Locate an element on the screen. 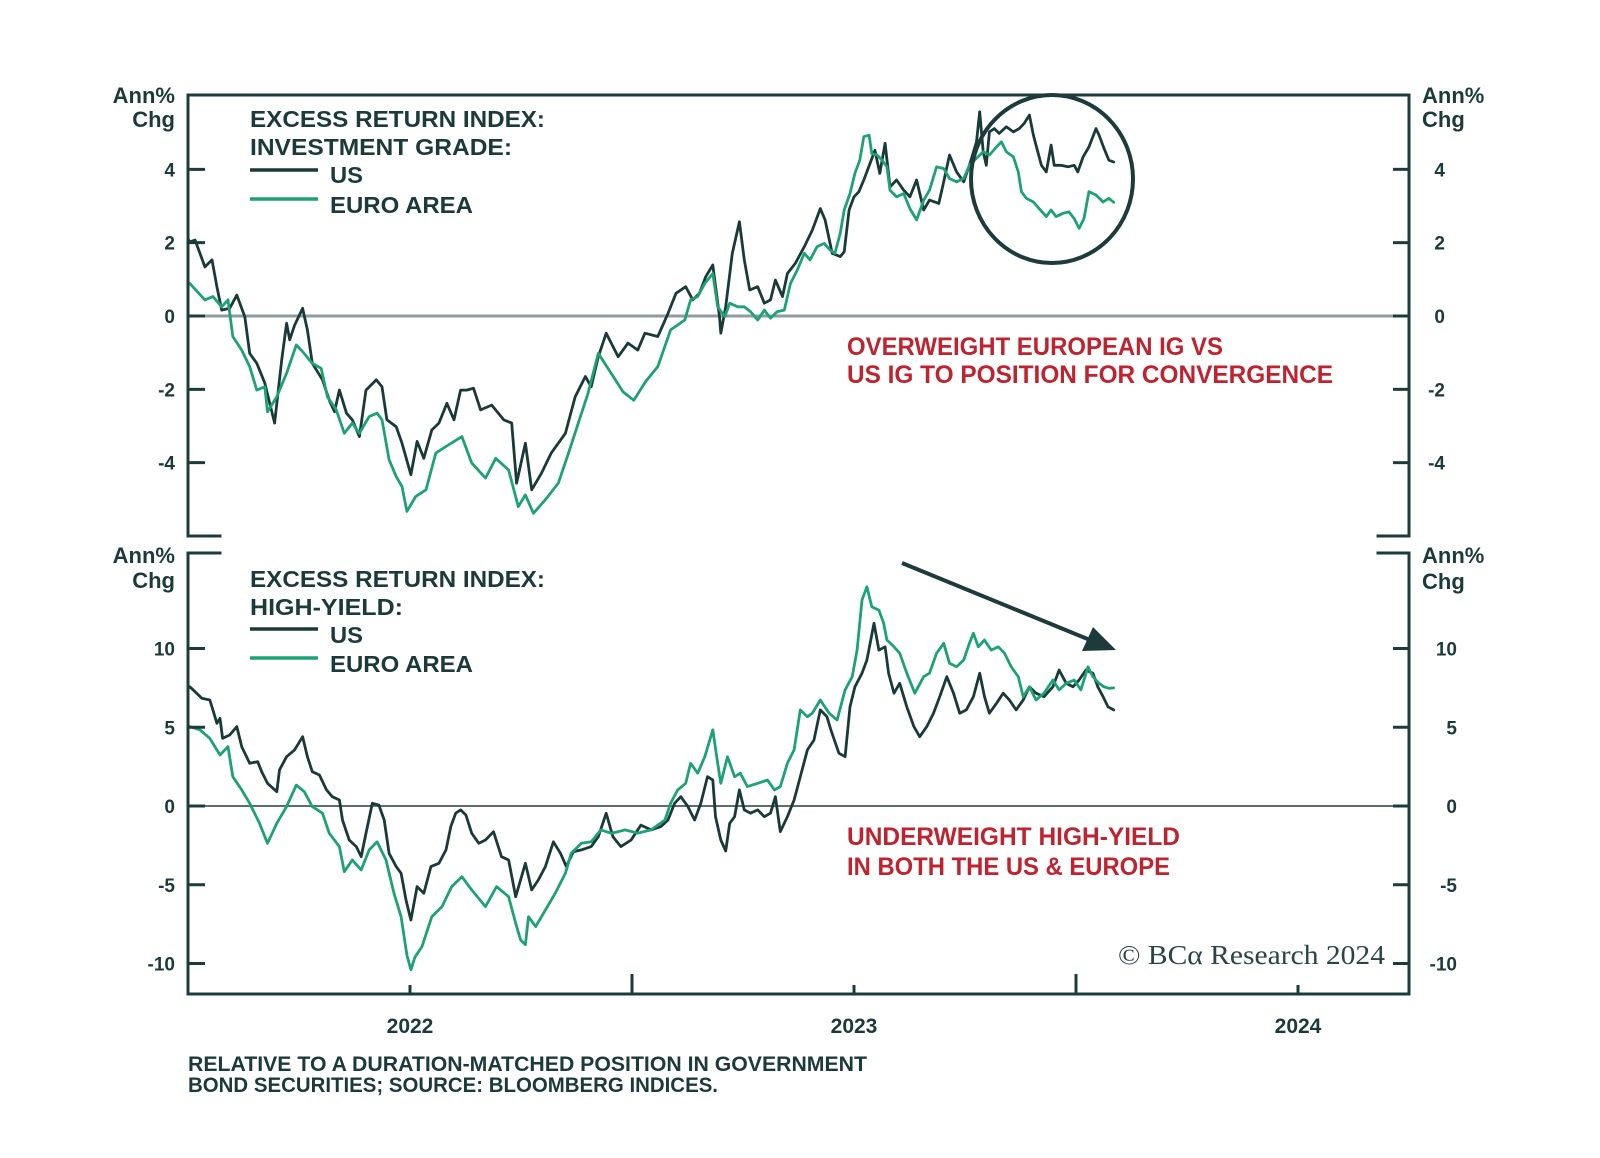 The image size is (1600, 1158). x-tick-label: 2023 is located at coordinates (854, 1026).